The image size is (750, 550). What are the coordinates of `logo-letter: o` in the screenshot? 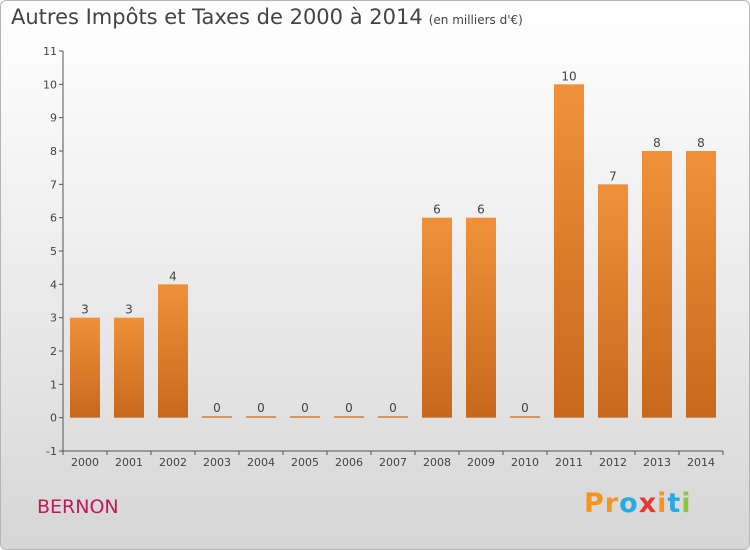 It's located at (629, 503).